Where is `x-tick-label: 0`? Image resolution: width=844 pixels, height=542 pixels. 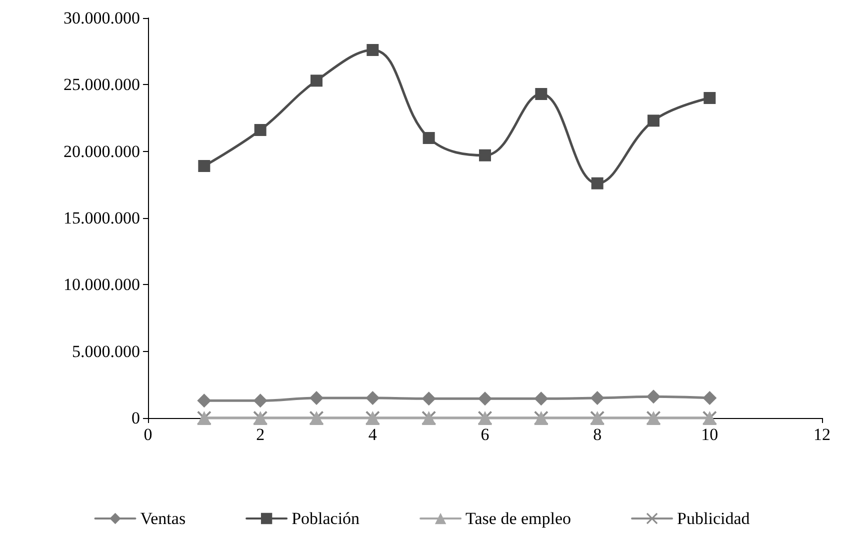 x-tick-label: 0 is located at coordinates (148, 434).